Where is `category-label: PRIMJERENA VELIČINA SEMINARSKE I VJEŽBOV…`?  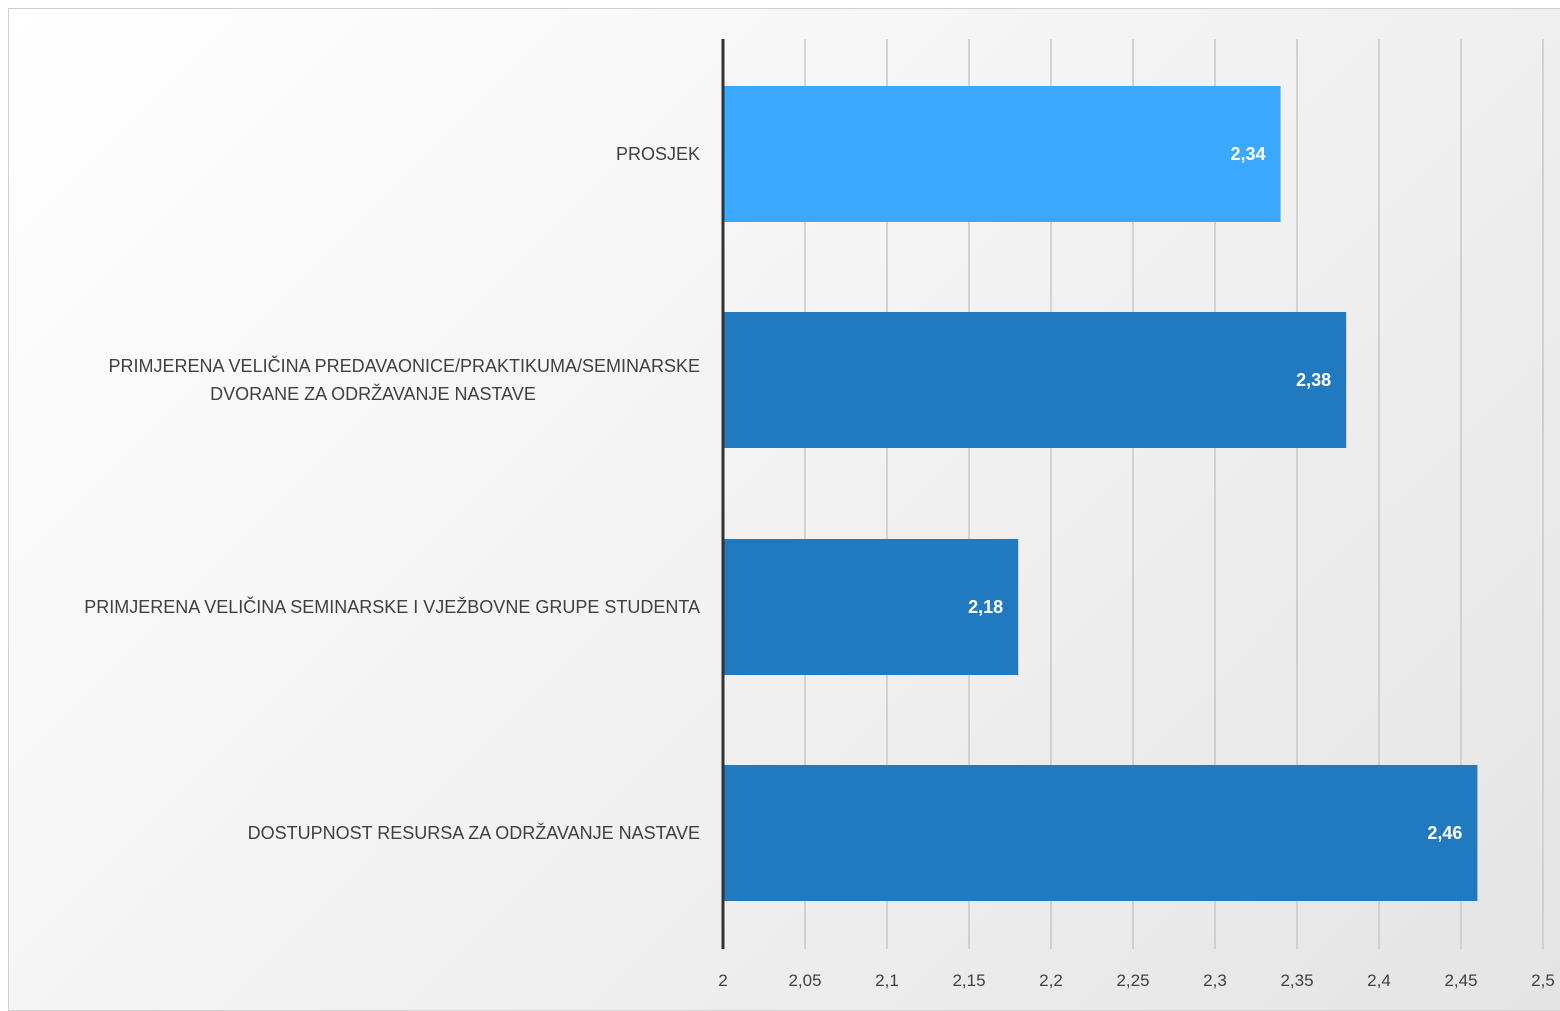 category-label: PRIMJERENA VELIČINA SEMINARSKE I VJEŽBOV… is located at coordinates (392, 606).